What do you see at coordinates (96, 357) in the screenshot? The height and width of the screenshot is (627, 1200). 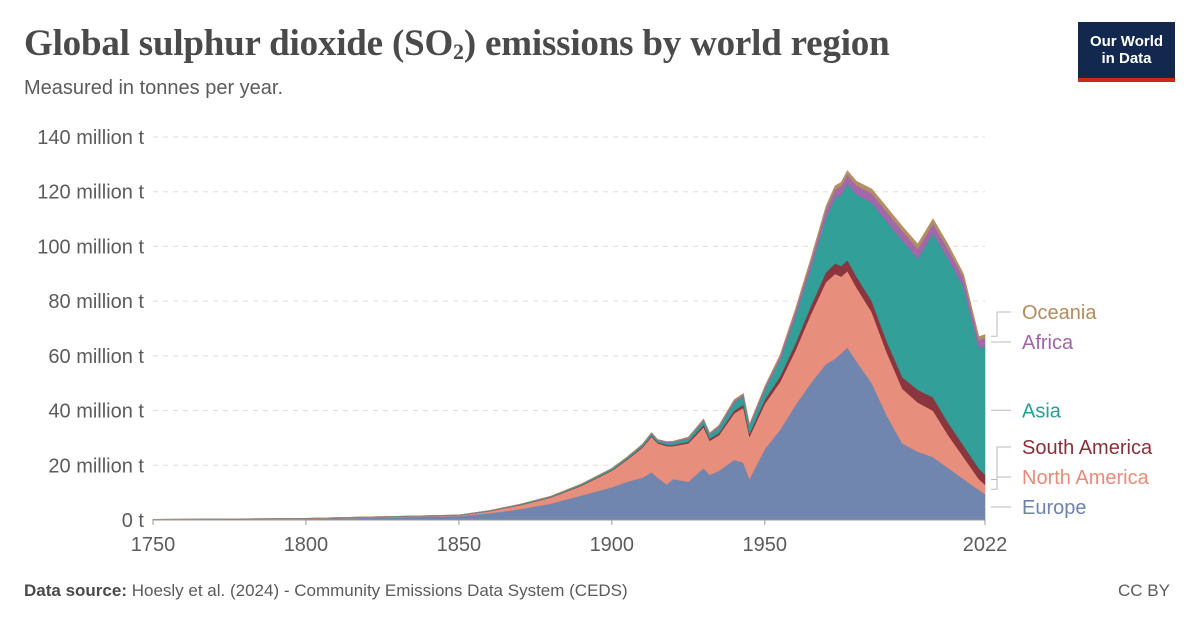 I see `y-tick-label: 60 million t` at bounding box center [96, 357].